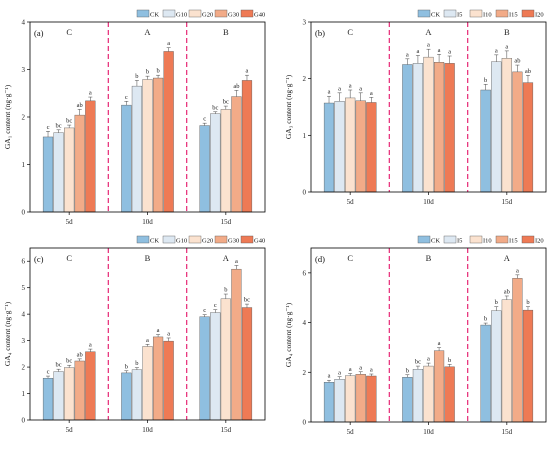 The image size is (550, 456). I want to click on panel-label: (b), so click(320, 33).